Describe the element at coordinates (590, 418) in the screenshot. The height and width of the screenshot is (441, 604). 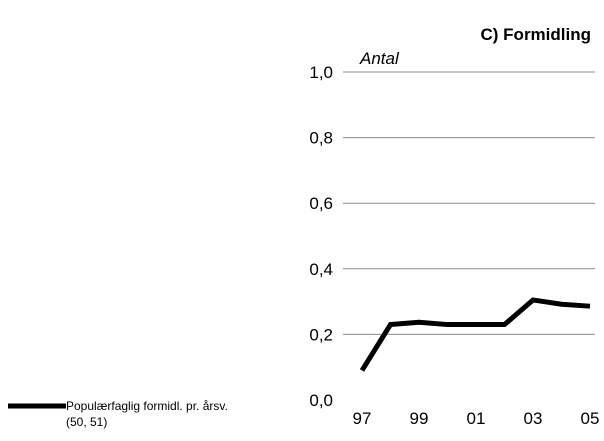
I see `x-tick-label: 05` at that location.